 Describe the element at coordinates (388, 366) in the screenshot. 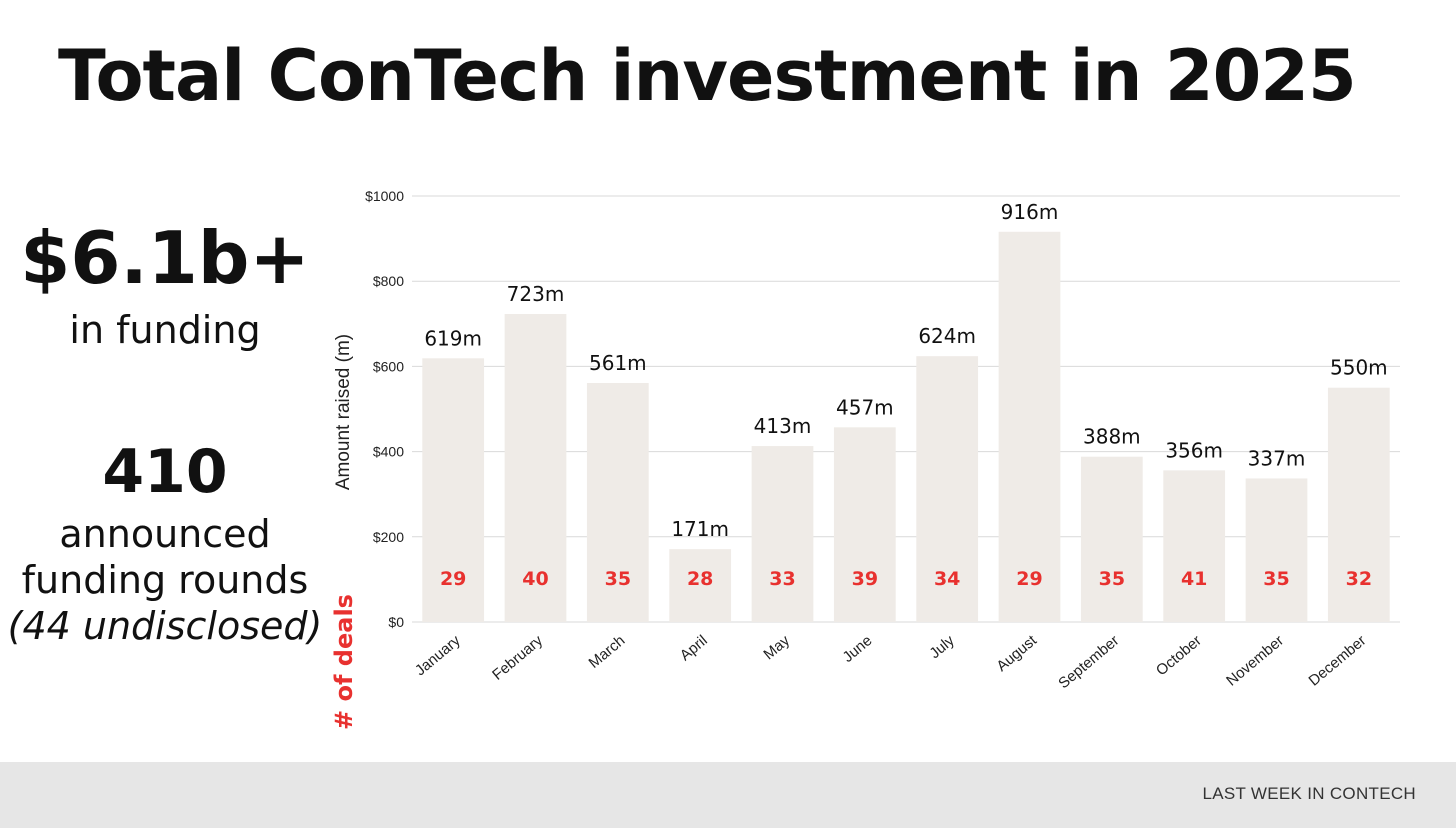

I see `y-tick-label: $600` at that location.